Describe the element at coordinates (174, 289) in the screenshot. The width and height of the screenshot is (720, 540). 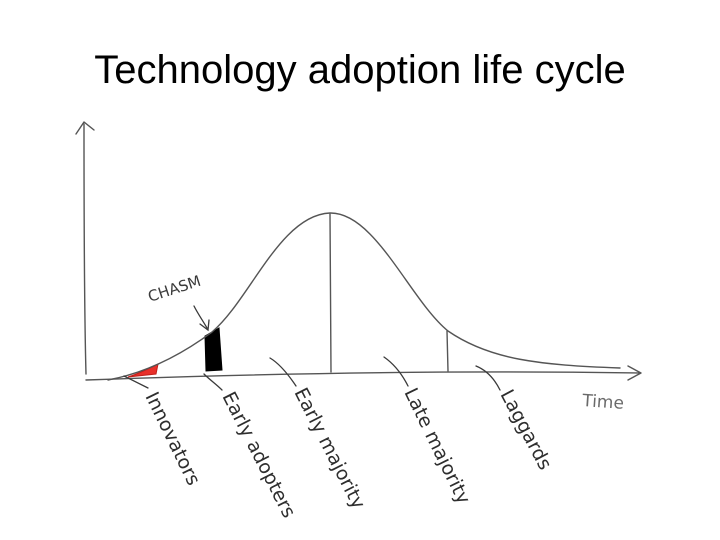
I see `chasm-label: CHASM` at that location.